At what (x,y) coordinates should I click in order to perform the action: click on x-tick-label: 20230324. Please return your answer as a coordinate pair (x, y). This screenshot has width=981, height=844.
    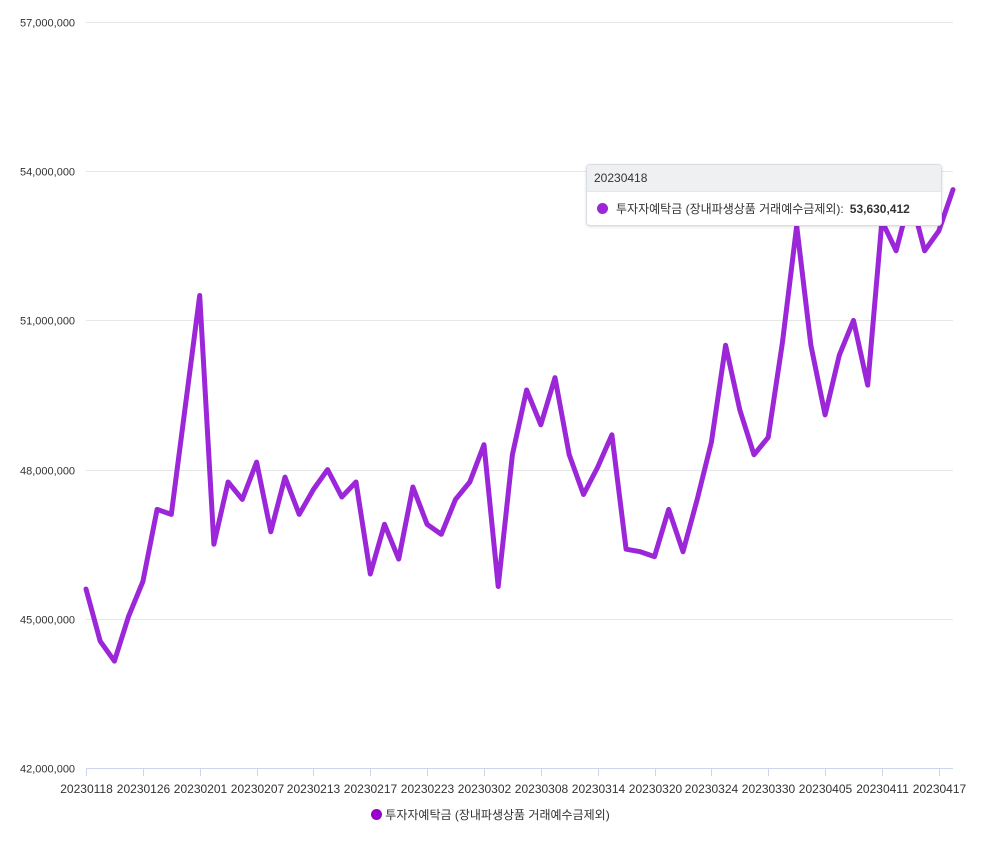
    Looking at the image, I should click on (712, 789).